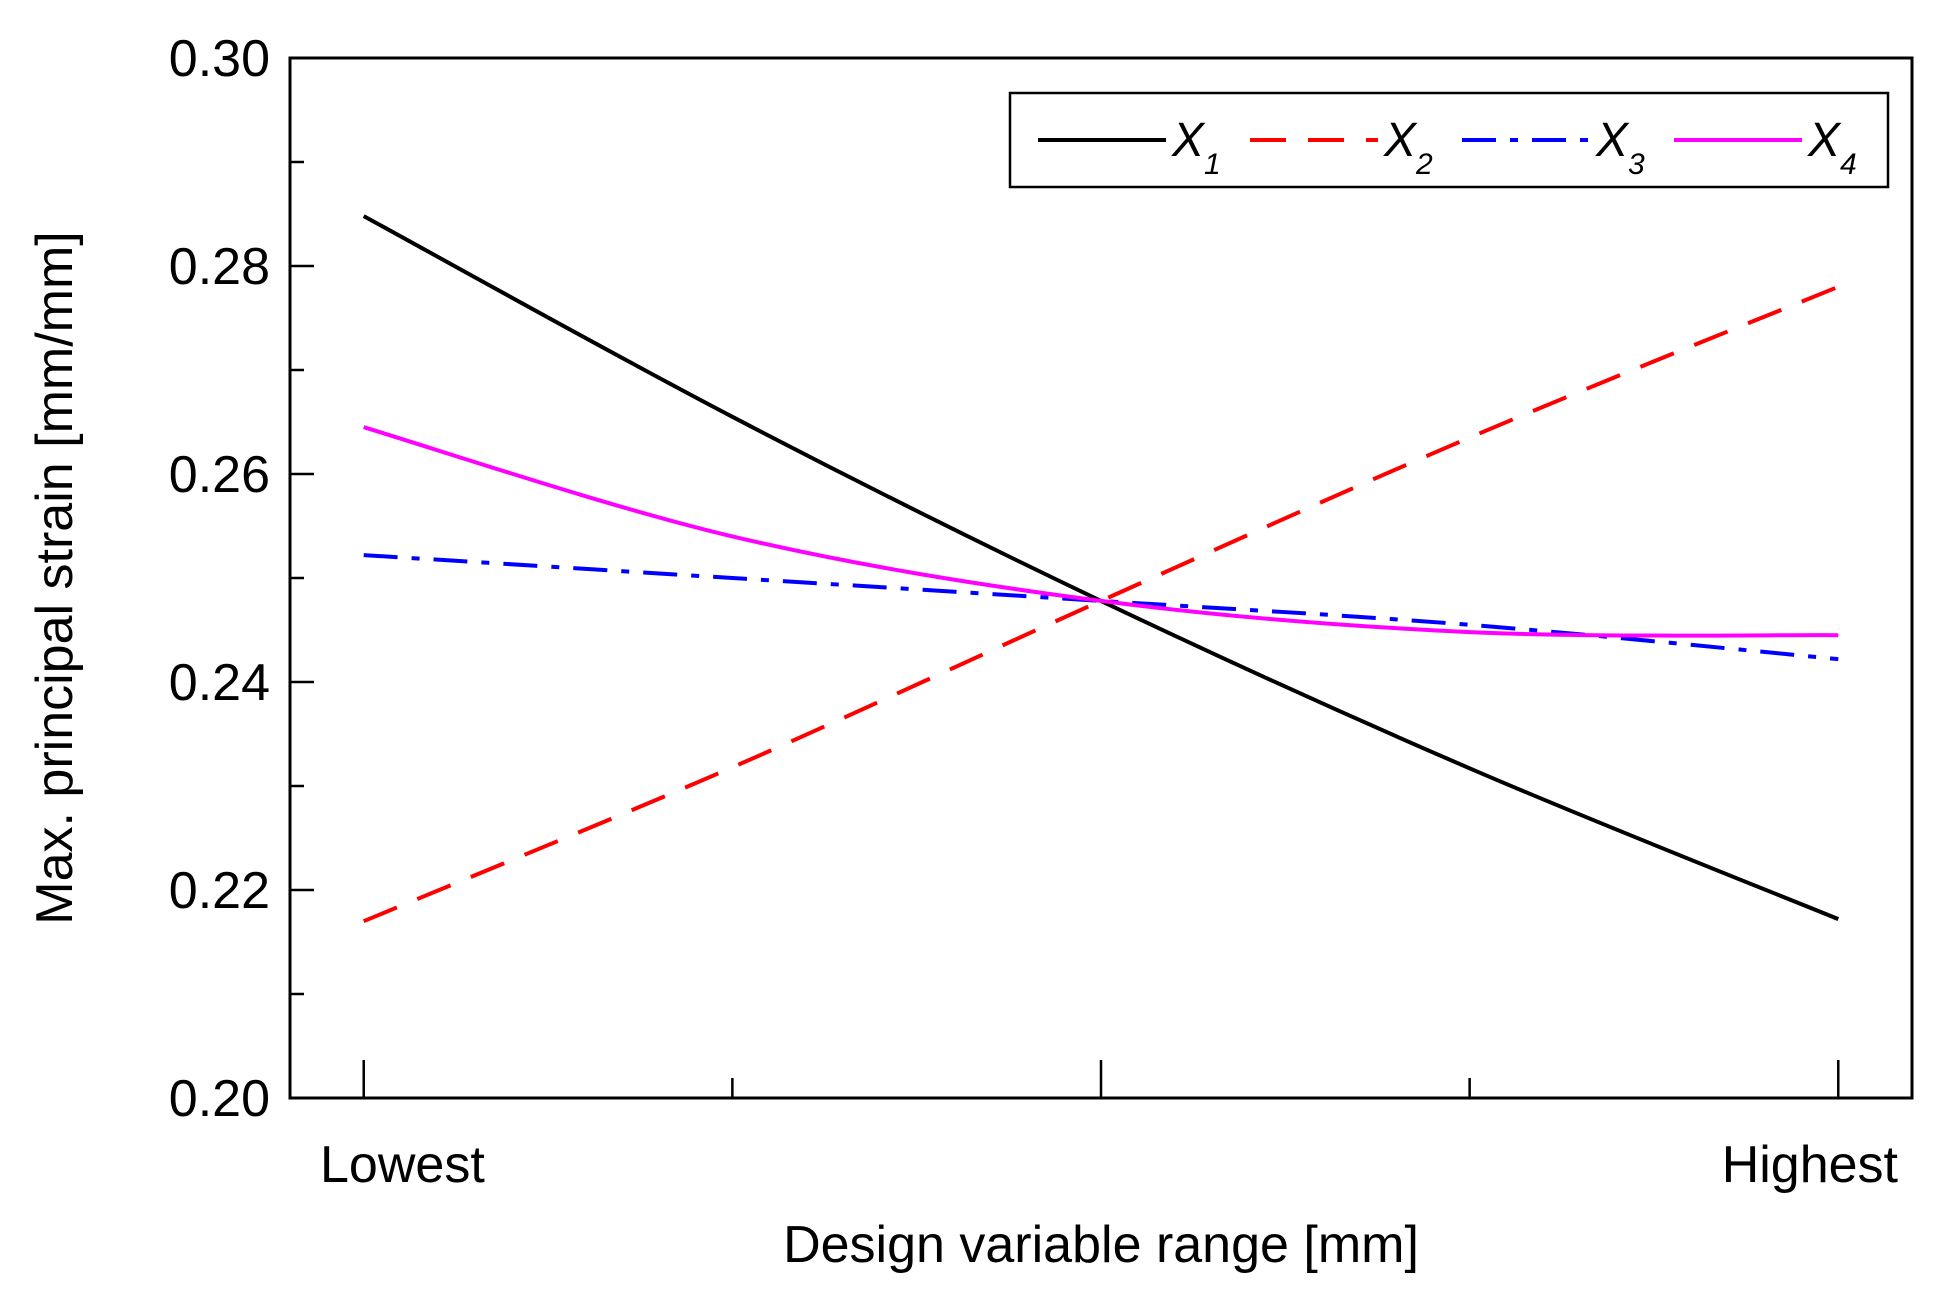 The width and height of the screenshot is (1941, 1298). What do you see at coordinates (219, 267) in the screenshot?
I see `y-tick-label: 0.28` at bounding box center [219, 267].